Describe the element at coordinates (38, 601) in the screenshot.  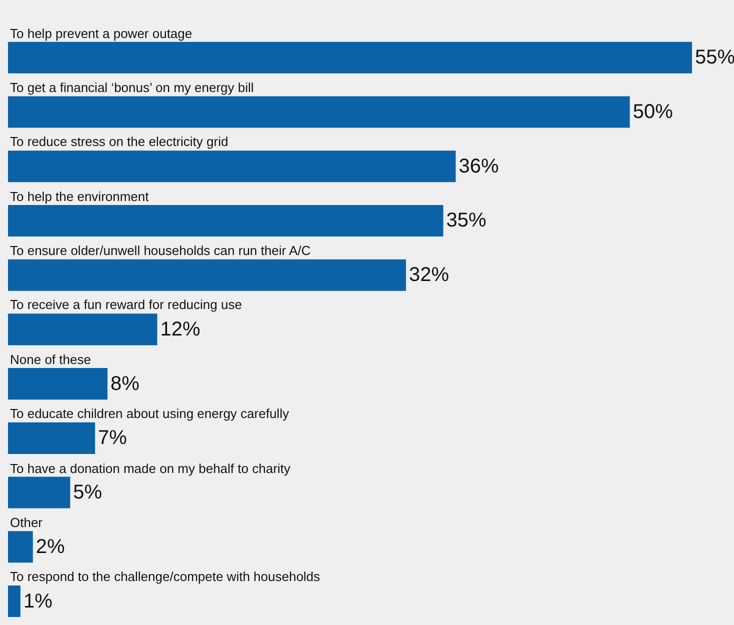
I see `data-label: 1%` at that location.